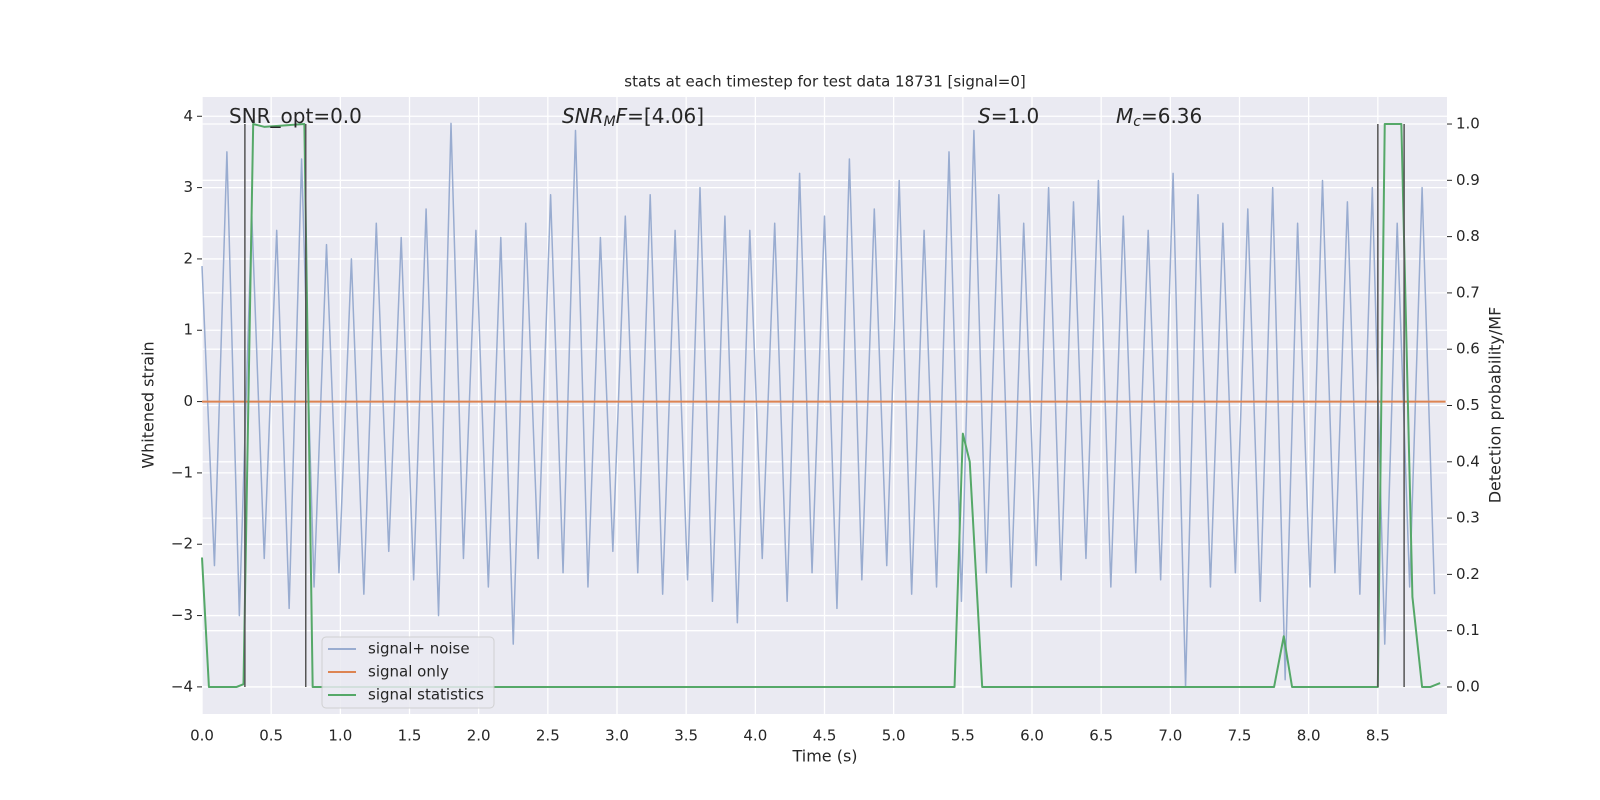  I want to click on y2-tick-label: 0.3, so click(1468, 518).